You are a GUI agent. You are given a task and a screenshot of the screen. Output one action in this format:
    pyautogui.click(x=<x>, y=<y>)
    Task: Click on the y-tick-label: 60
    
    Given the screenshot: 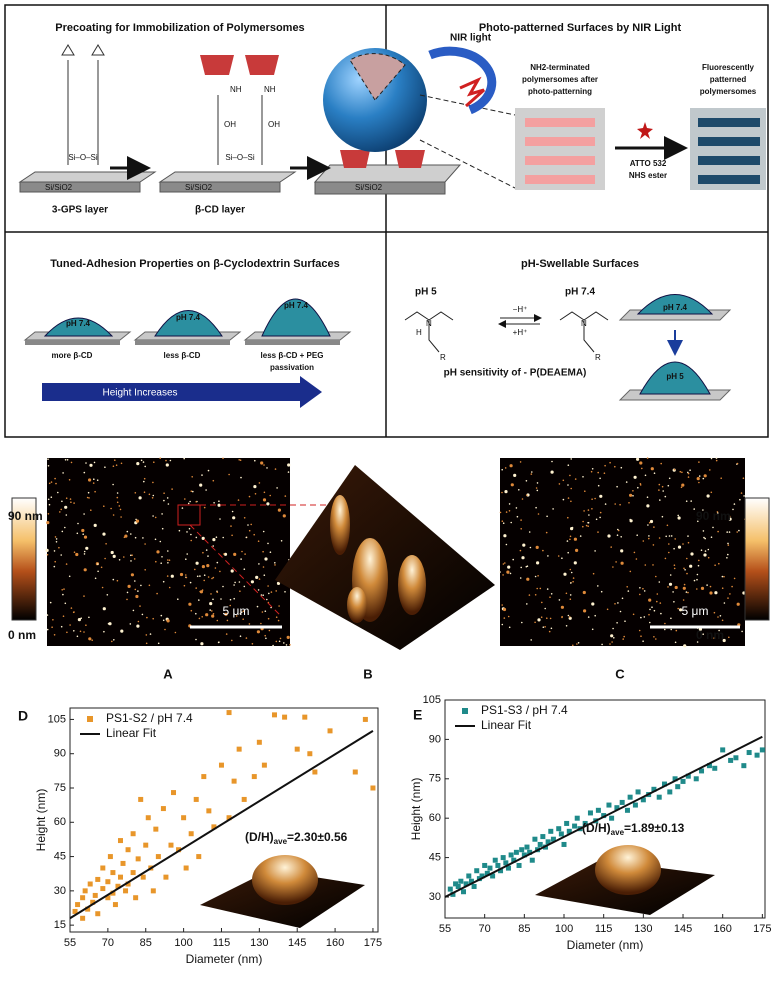 What is the action you would take?
    pyautogui.click(x=60, y=822)
    